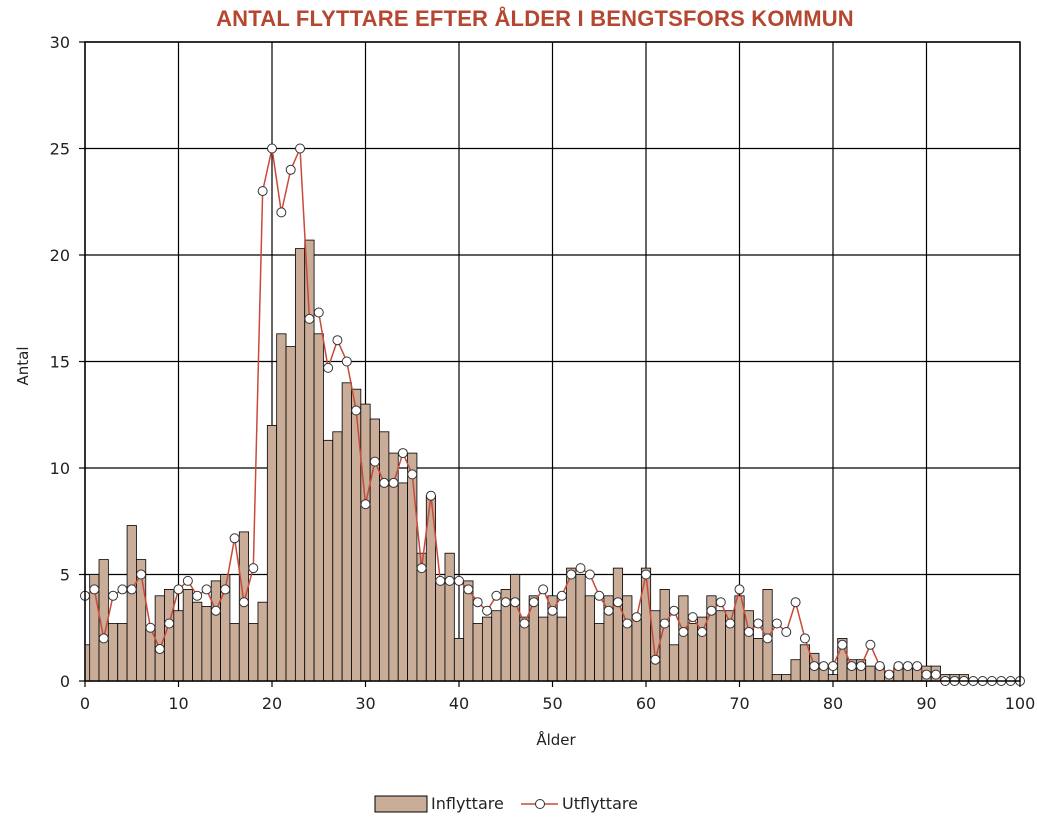  Describe the element at coordinates (60, 42) in the screenshot. I see `y-tick-label: 30` at that location.